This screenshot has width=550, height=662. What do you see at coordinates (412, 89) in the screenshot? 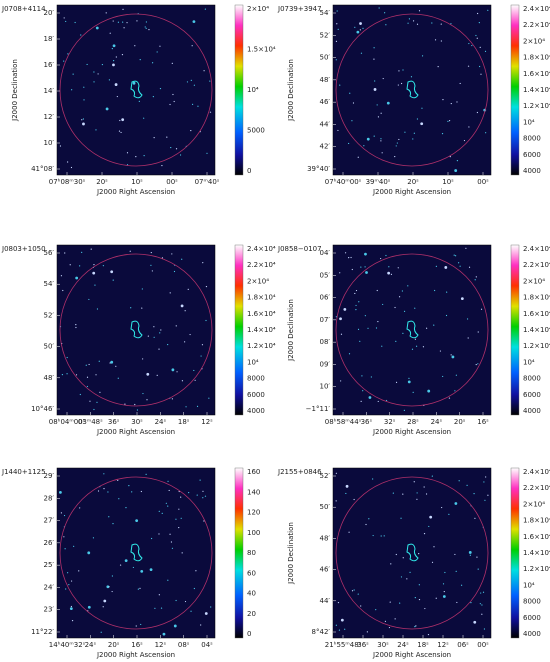
I see `source-contour` at bounding box center [412, 89].